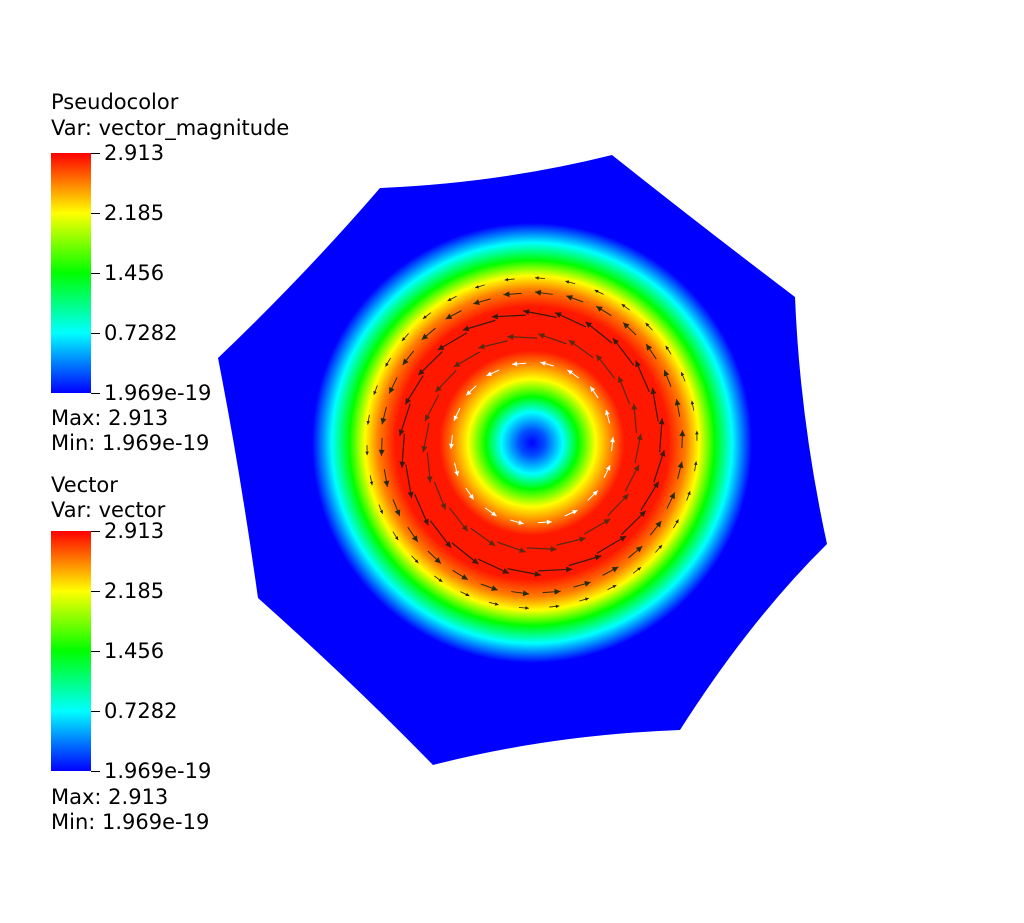 This screenshot has width=1024, height=923. I want to click on legend-2-plot-type: Vector, so click(84, 485).